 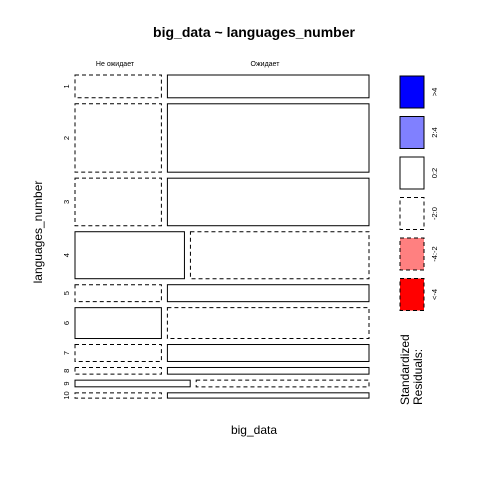 I want to click on legend-label-0: >4, so click(x=434, y=92).